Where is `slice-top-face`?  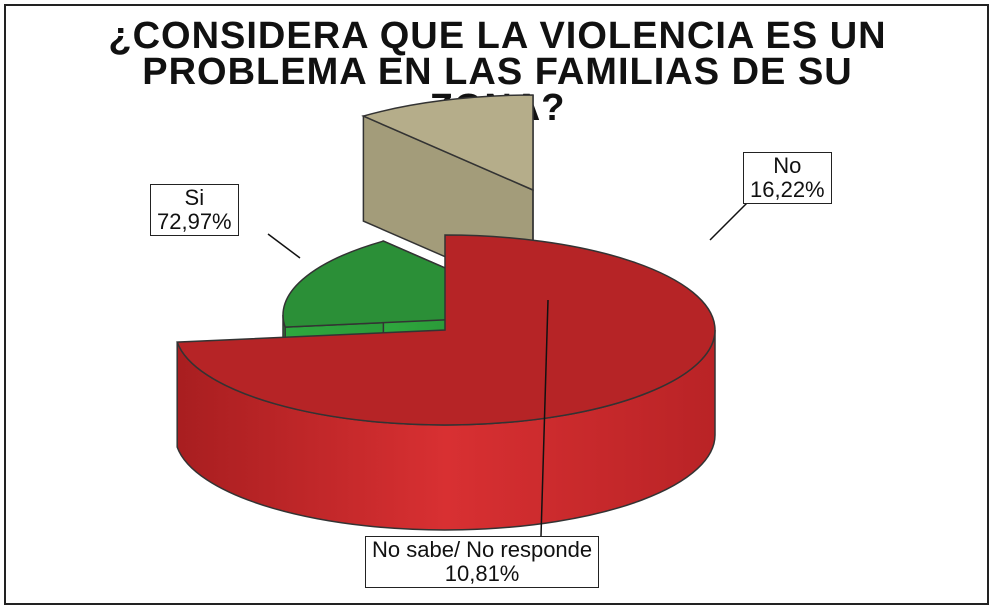
slice-top-face is located at coordinates (447, 143).